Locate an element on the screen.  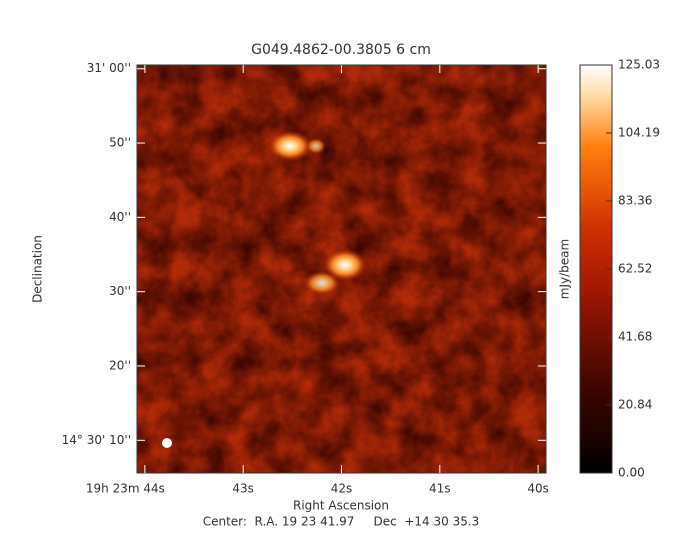
x-tick-label: 43s is located at coordinates (243, 489).